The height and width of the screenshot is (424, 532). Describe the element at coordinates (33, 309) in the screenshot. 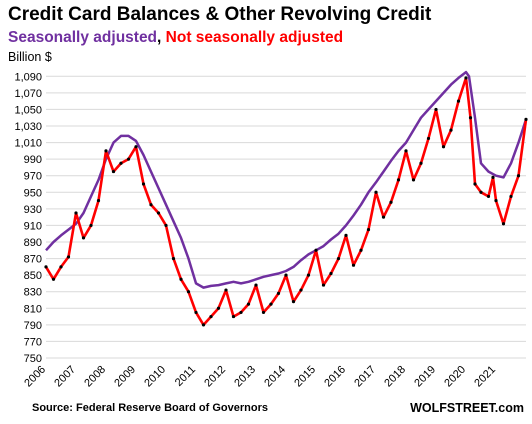

I see `y-tick-label: 810` at that location.